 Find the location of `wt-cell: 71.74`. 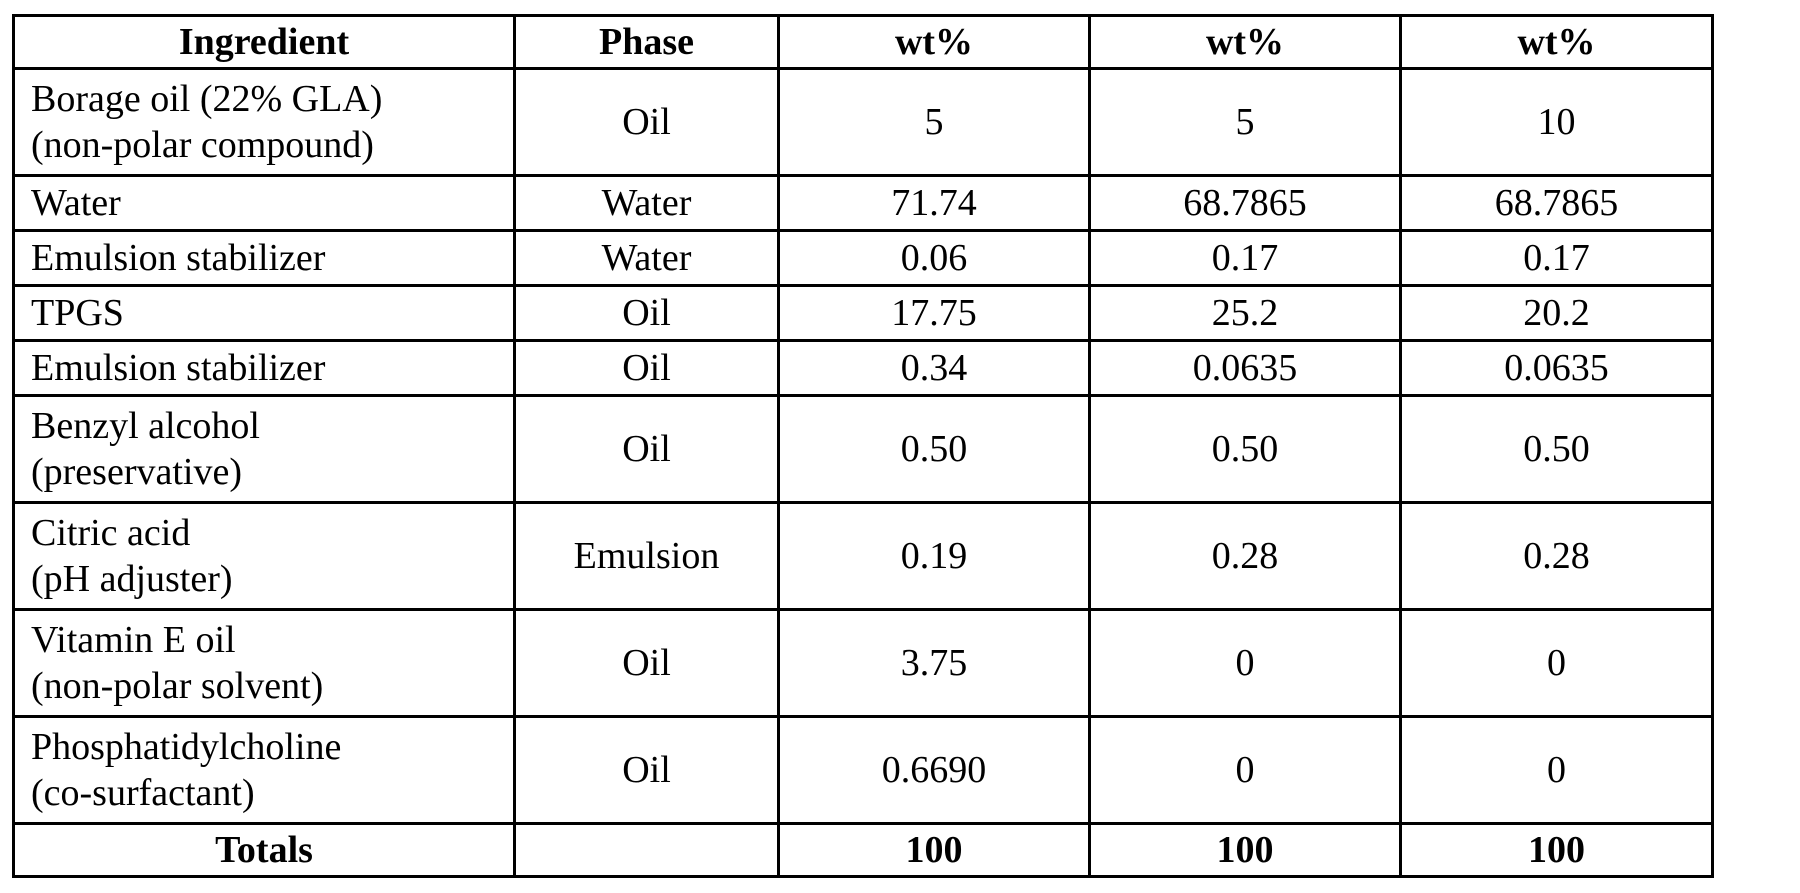

wt-cell: 71.74 is located at coordinates (934, 203).